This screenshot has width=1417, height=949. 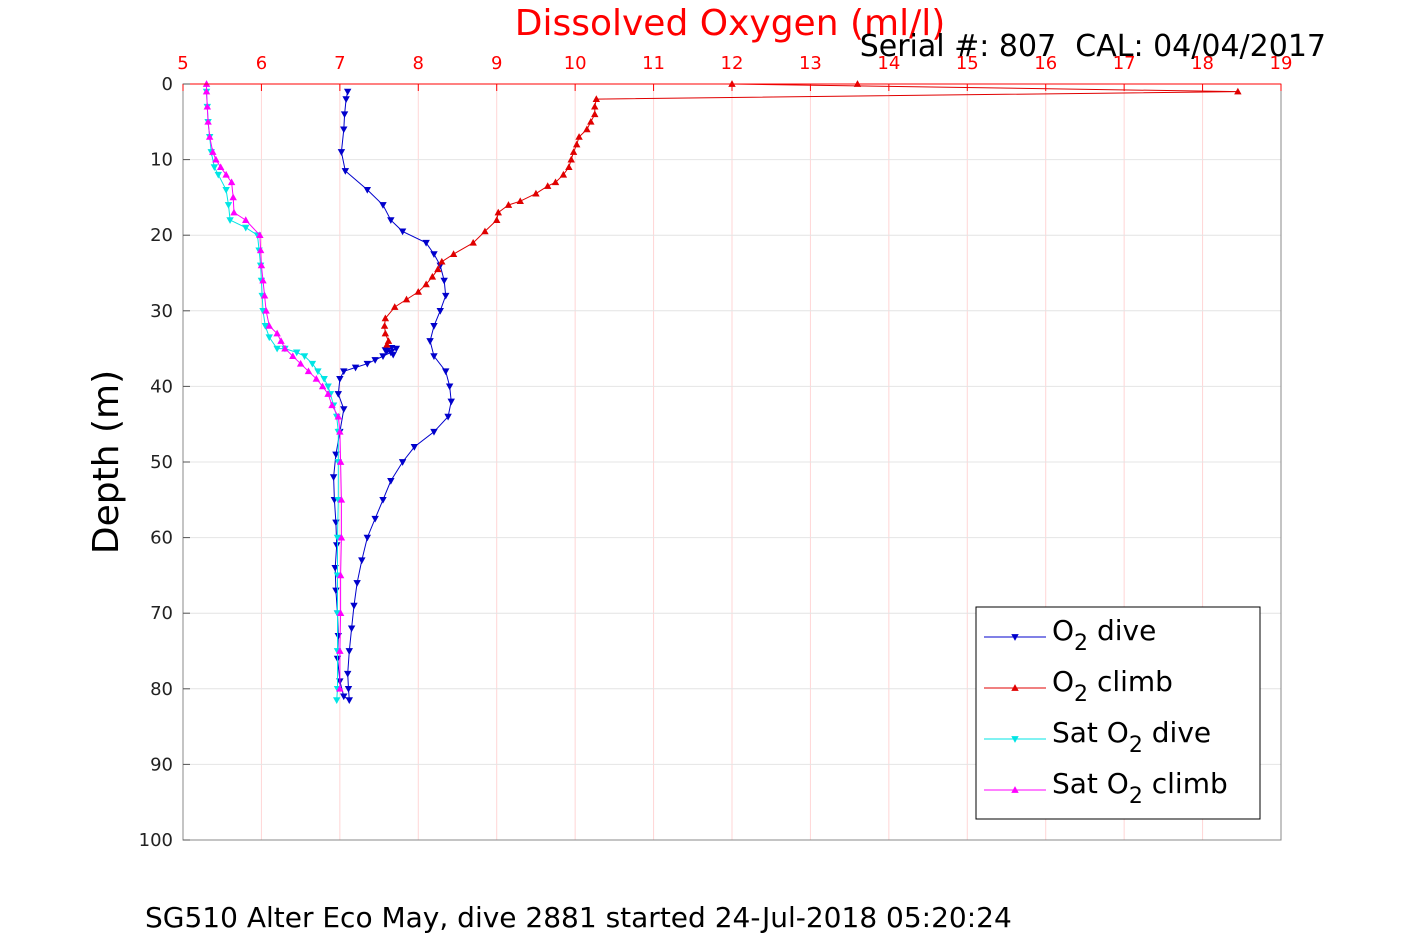 I want to click on x-tick-label: 19, so click(x=1281, y=63).